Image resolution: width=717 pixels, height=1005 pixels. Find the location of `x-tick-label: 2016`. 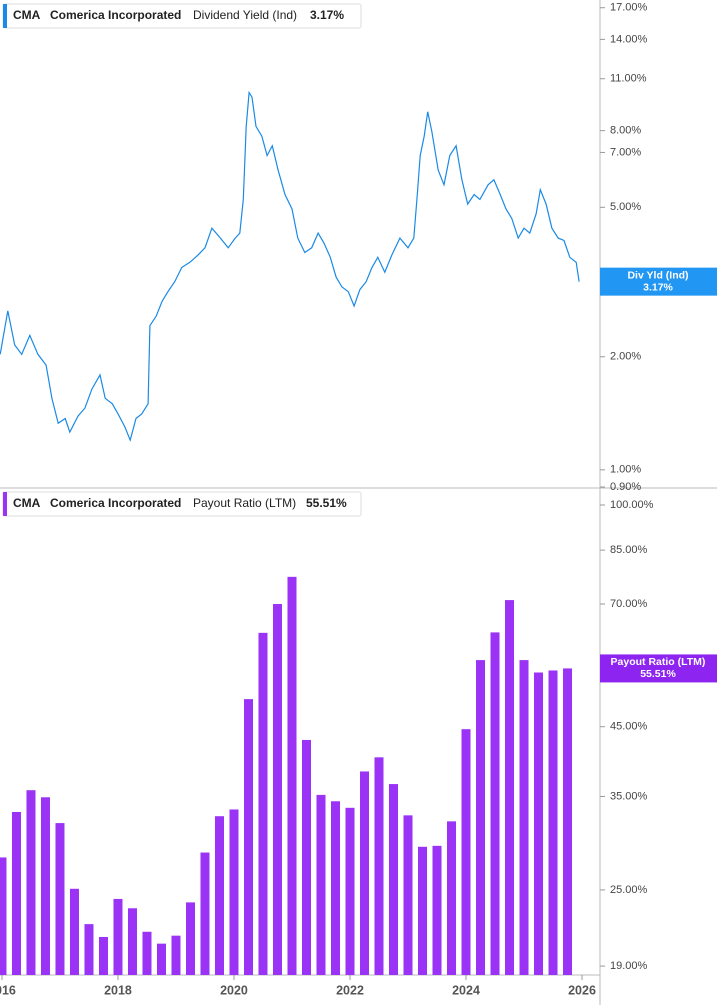

x-tick-label: 2016 is located at coordinates (8, 990).